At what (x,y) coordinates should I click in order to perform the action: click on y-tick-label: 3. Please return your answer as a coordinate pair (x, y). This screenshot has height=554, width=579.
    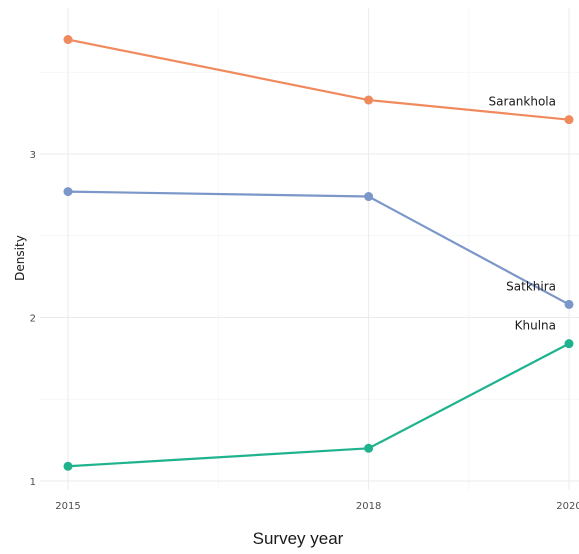
    Looking at the image, I should click on (33, 155).